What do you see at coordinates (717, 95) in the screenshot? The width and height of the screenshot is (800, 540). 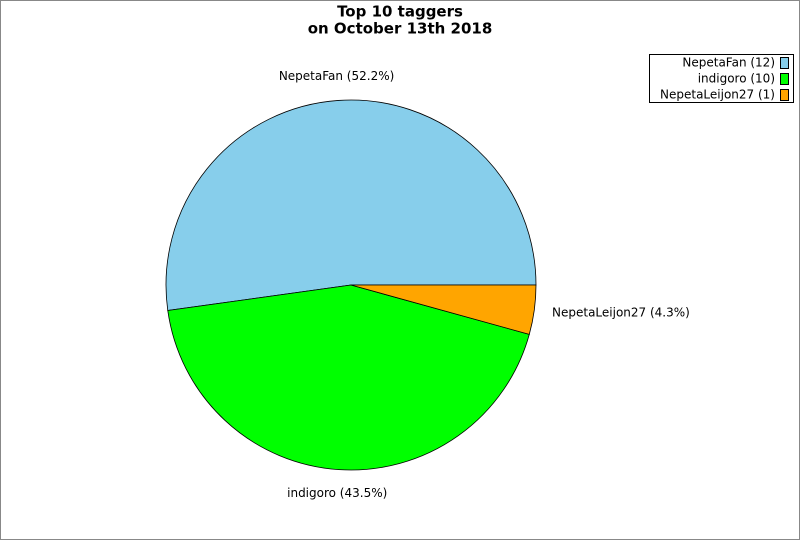 I see `legend-label: NepetaLeijon27 (1)` at bounding box center [717, 95].